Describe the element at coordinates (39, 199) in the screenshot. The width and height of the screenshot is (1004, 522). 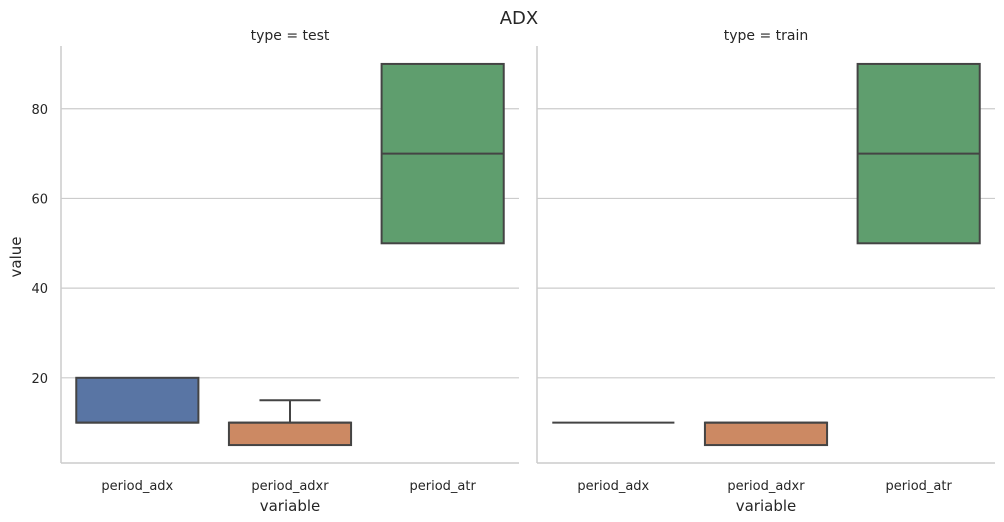
I see `y-tick-label: 60` at that location.